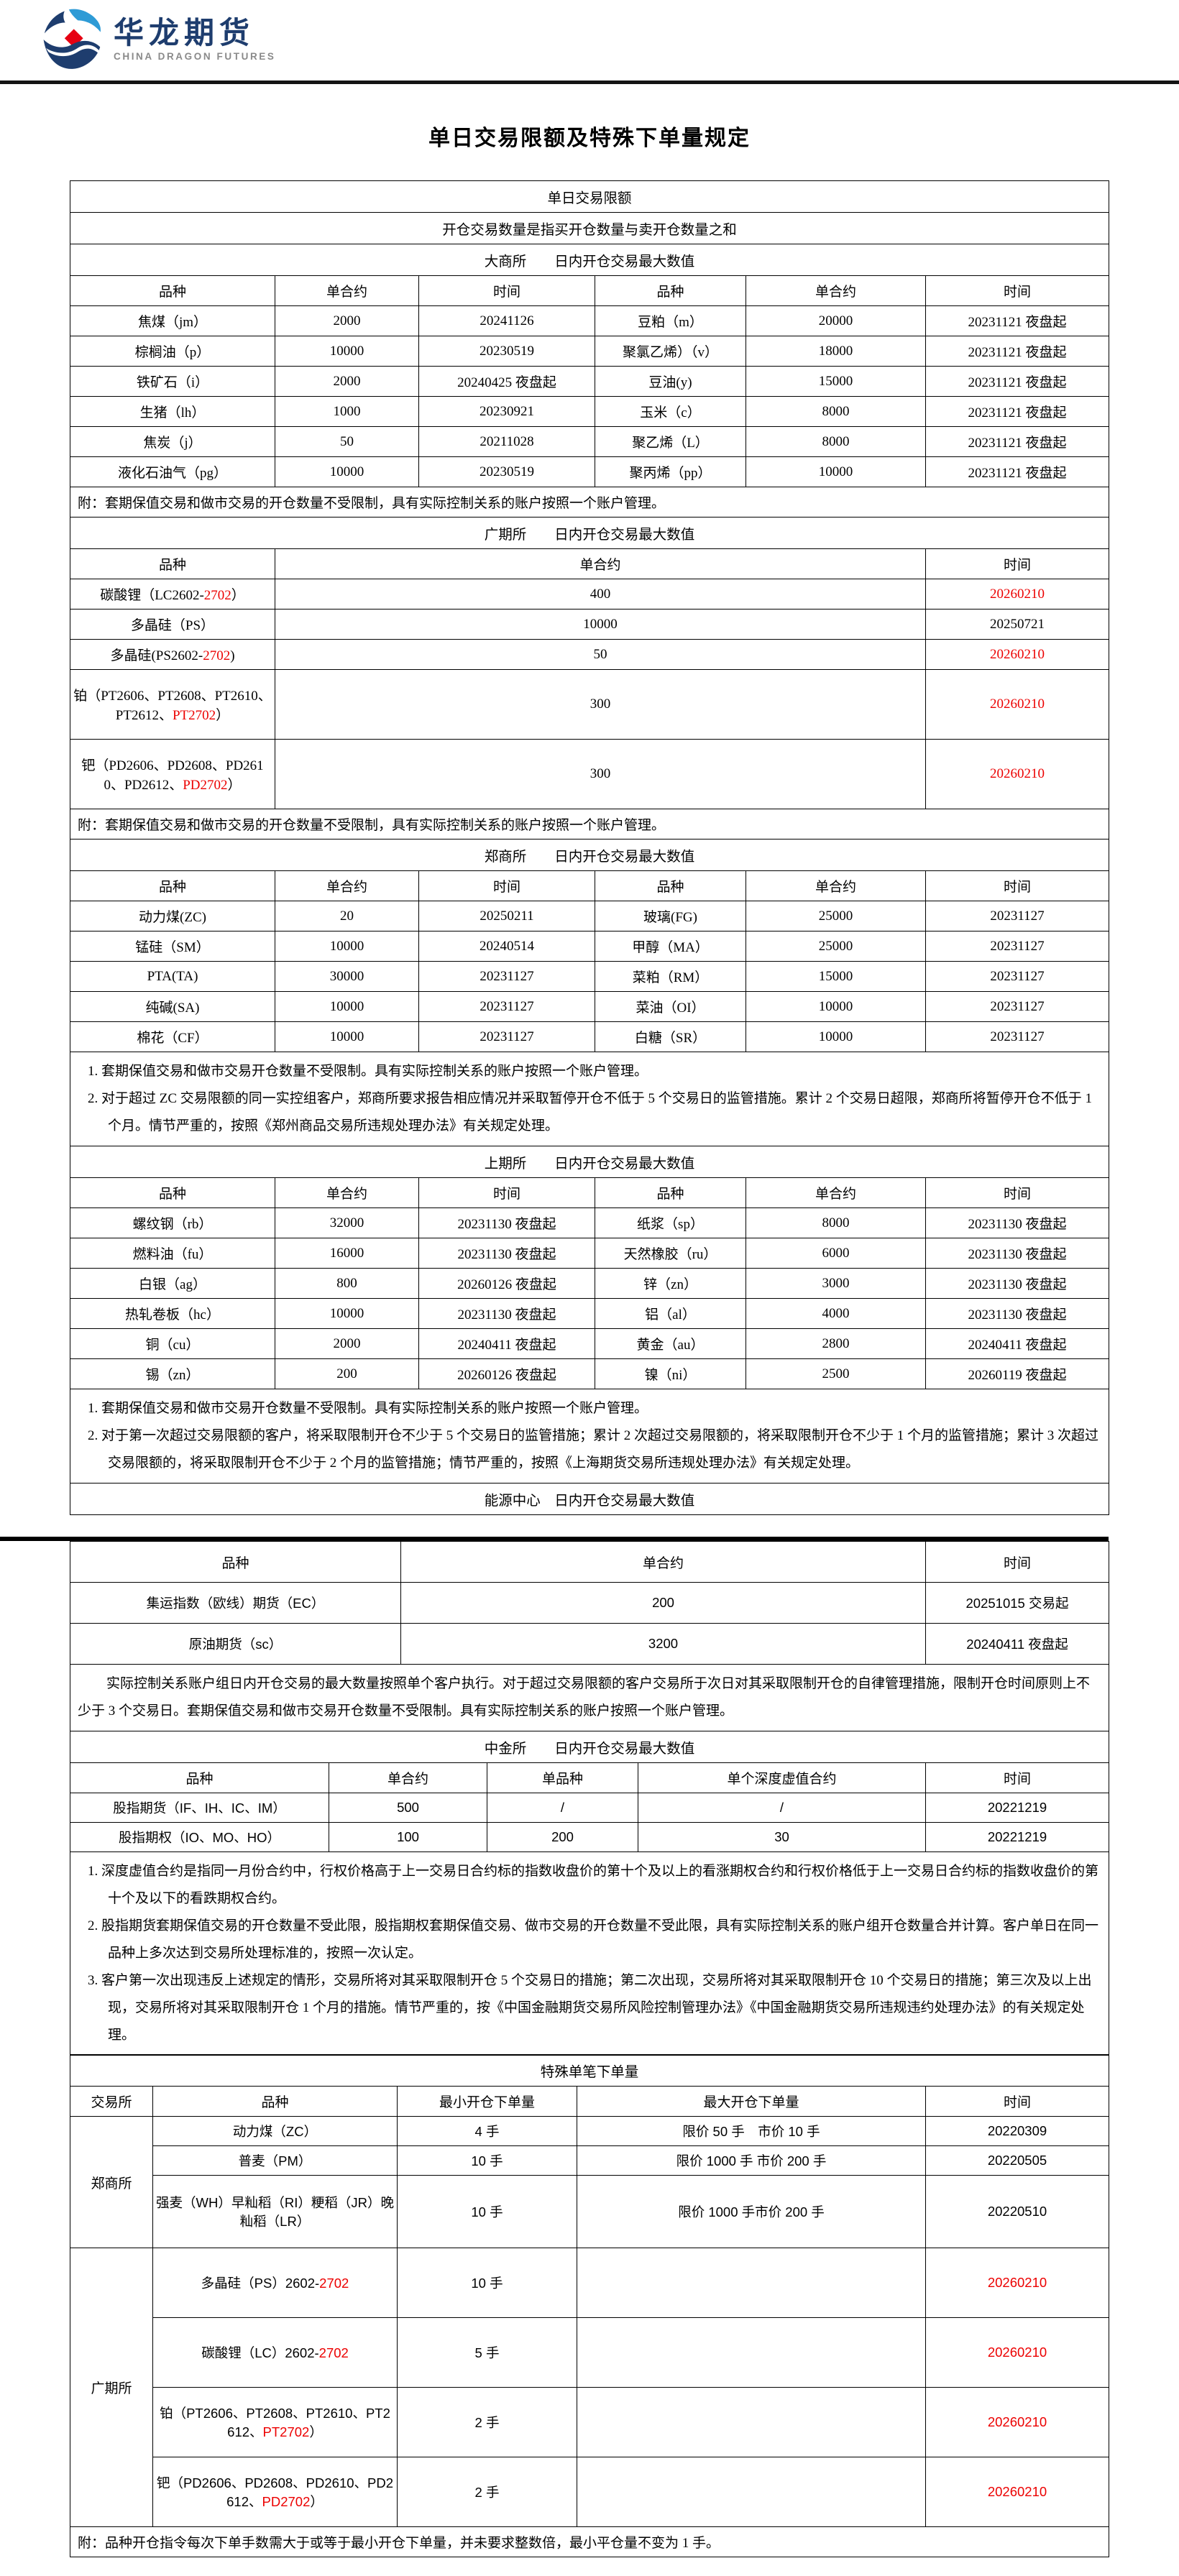 This screenshot has height=2576, width=1179. What do you see at coordinates (347, 976) in the screenshot?
I see `cell-limit: 30000` at bounding box center [347, 976].